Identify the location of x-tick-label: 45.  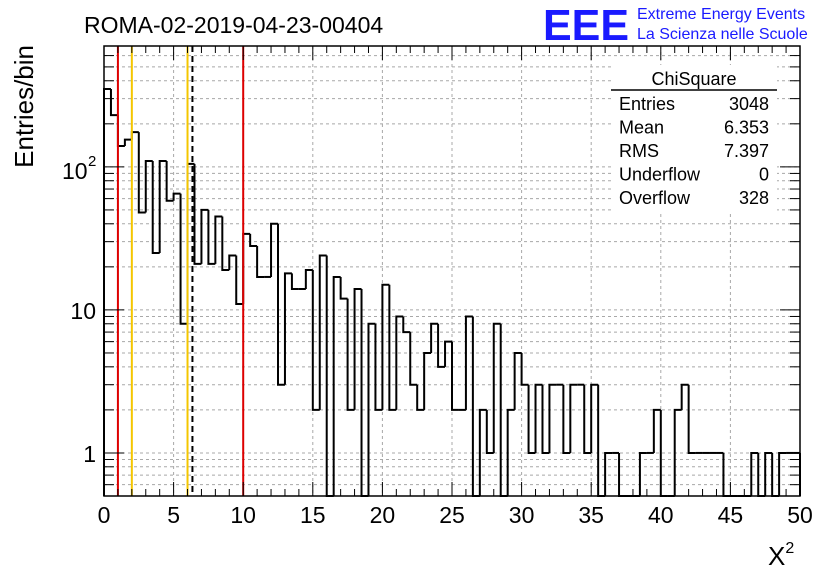
(731, 515).